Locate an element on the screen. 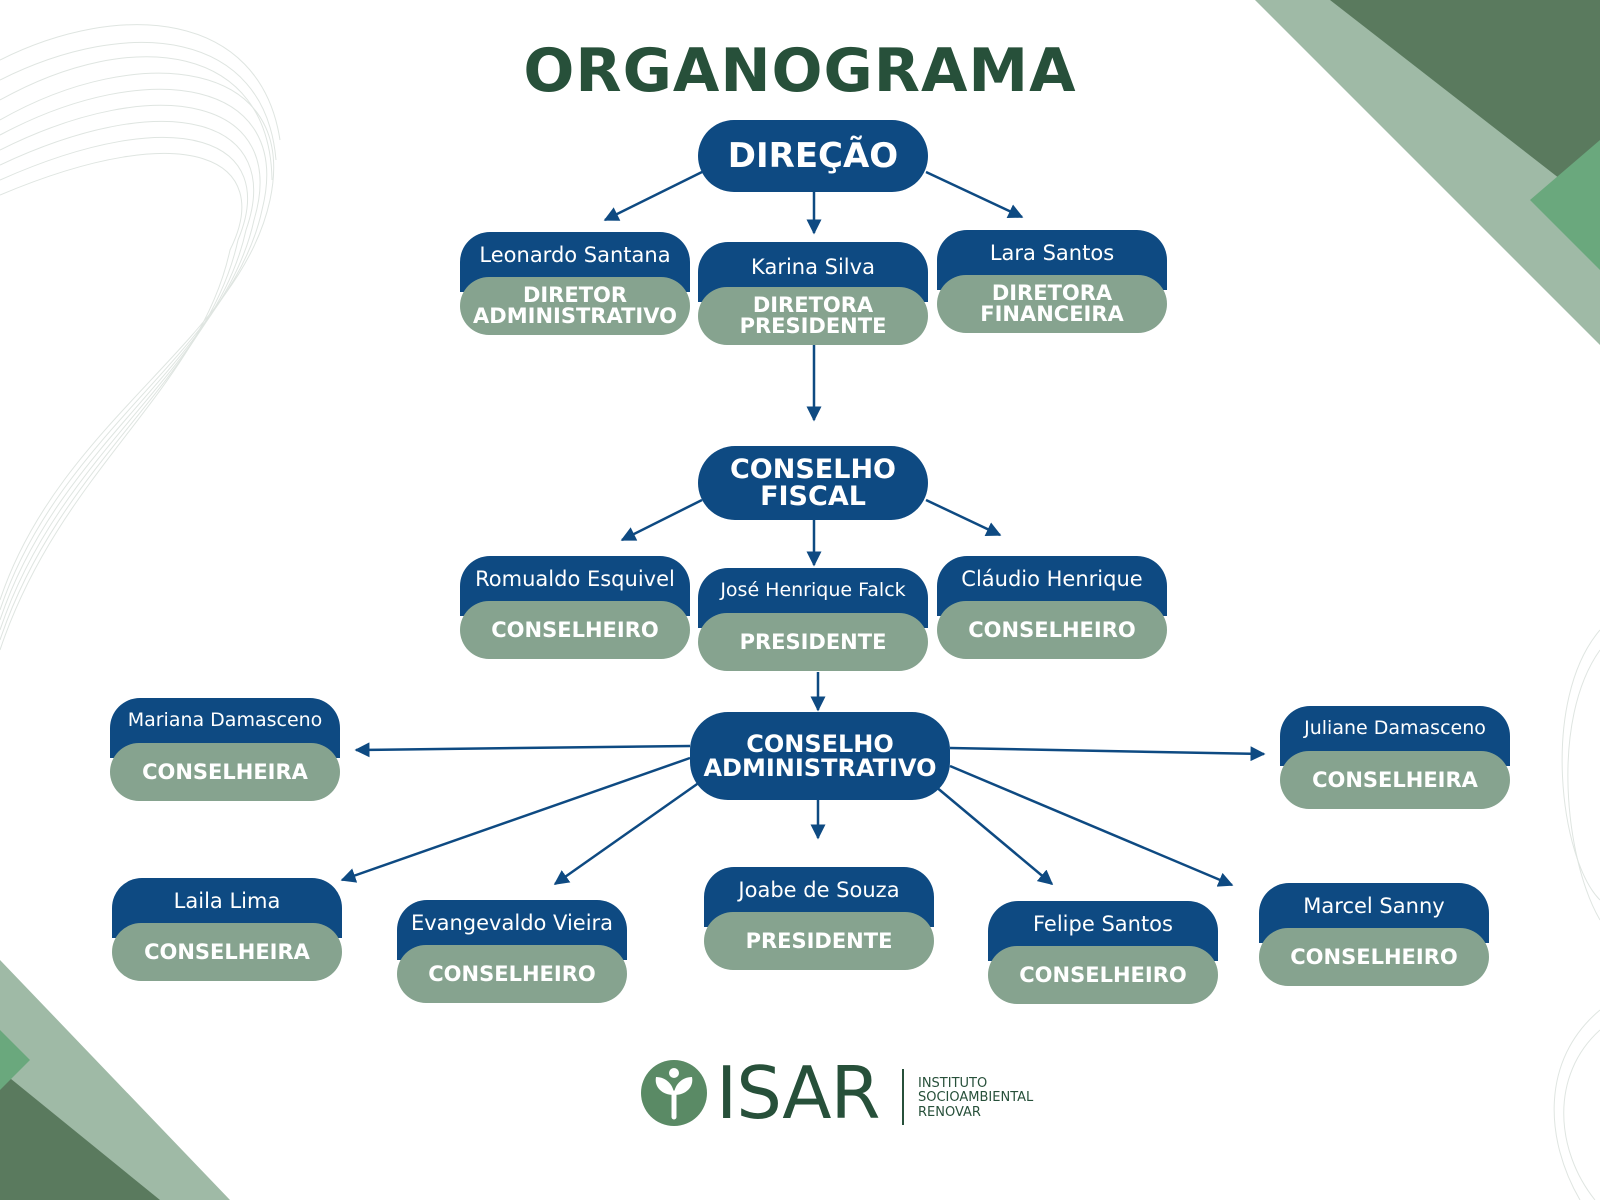  arrow-fiscal-left is located at coordinates (661, 520).